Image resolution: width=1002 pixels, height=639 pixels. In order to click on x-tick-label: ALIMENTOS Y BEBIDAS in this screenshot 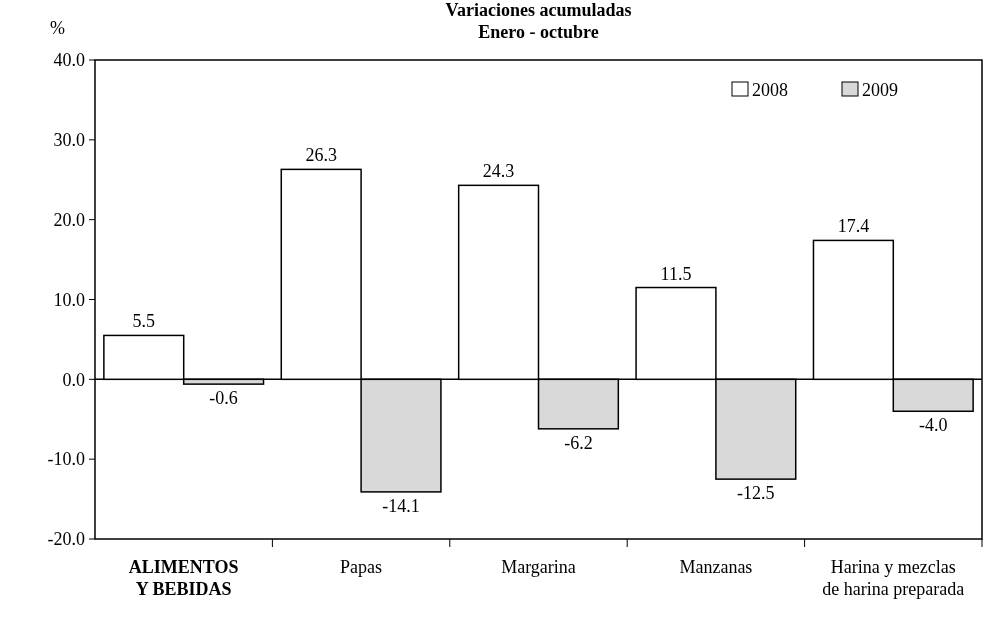, I will do `click(183, 578)`.